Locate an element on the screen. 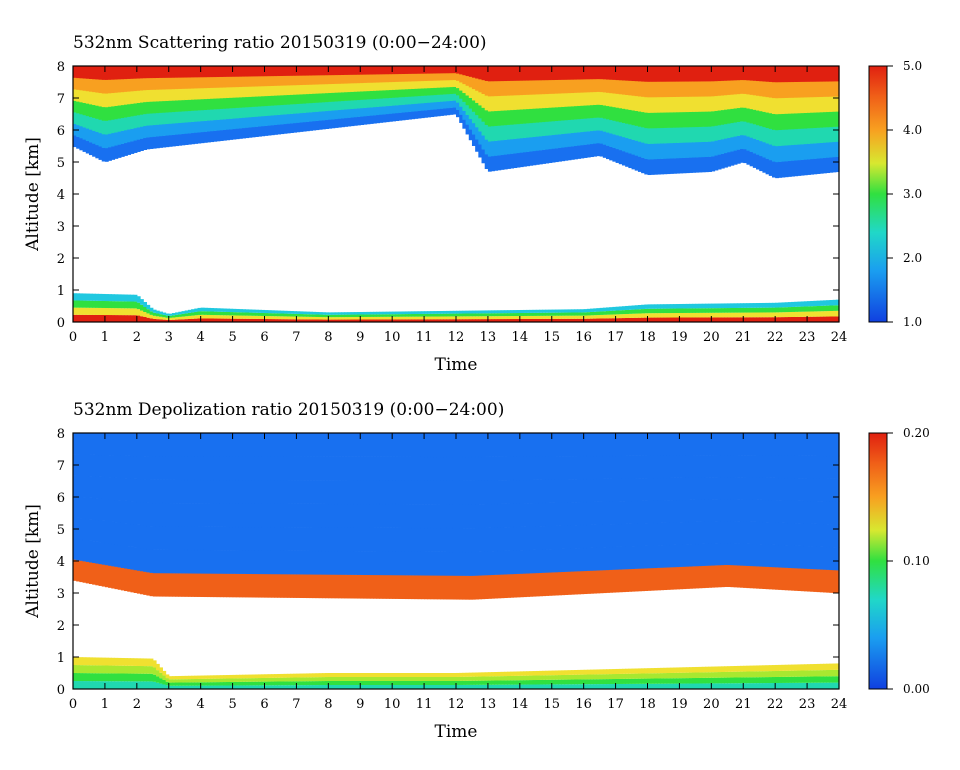 The height and width of the screenshot is (770, 960). x-tick-label: 2 is located at coordinates (137, 337).